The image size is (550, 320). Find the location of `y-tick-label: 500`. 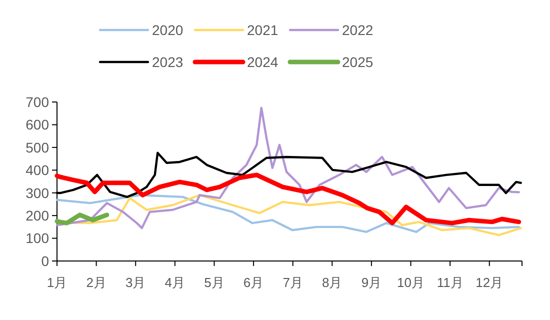

y-tick-label: 500 is located at coordinates (38, 147).